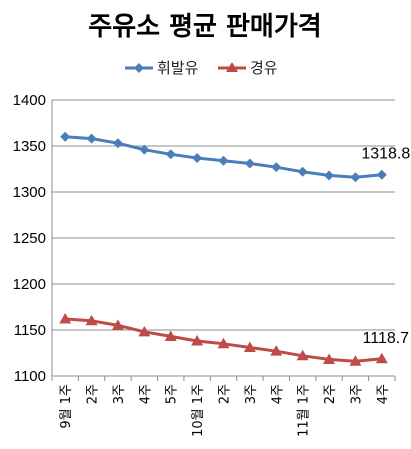 The image size is (411, 449). I want to click on y-axis-ticks: 1400 1350 1300 1250 1200 1150 1100, so click(29, 238).